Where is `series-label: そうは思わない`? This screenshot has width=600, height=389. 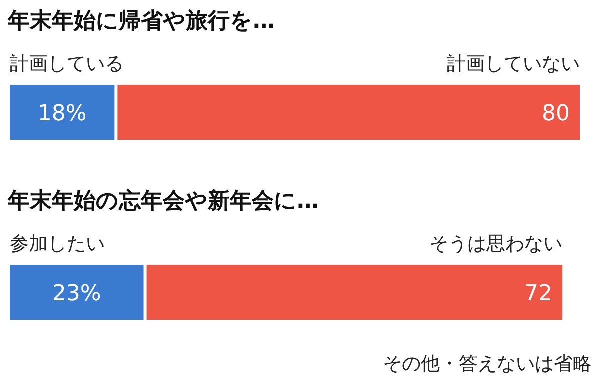 series-label: そうは思わない is located at coordinates (496, 244).